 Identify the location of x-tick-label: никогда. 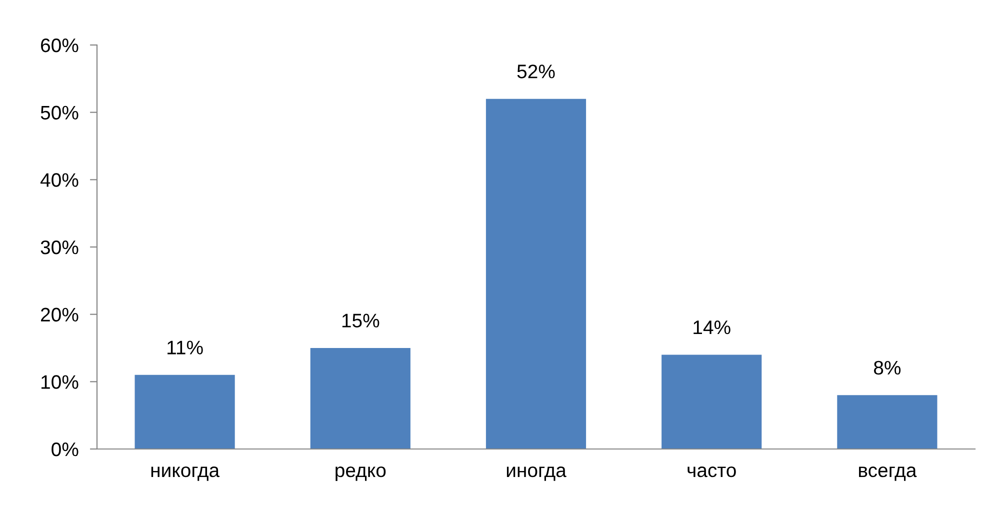
(185, 473).